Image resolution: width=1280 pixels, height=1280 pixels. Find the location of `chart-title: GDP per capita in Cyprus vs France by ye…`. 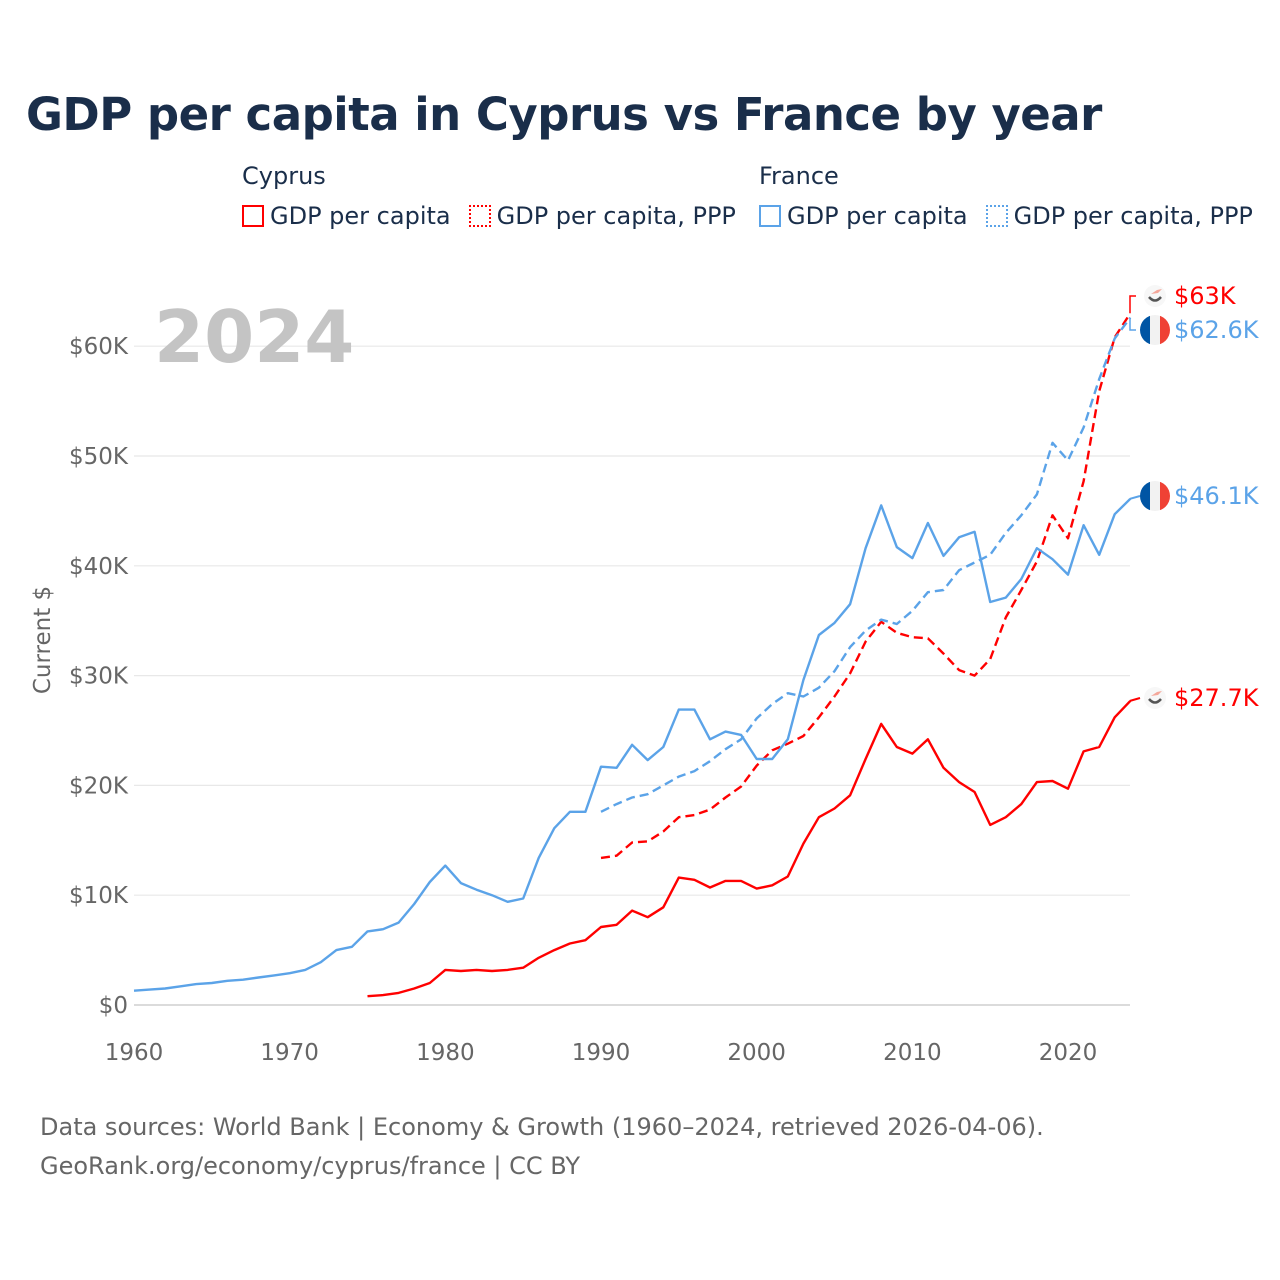

chart-title: GDP per capita in Cyprus vs France by ye… is located at coordinates (564, 114).